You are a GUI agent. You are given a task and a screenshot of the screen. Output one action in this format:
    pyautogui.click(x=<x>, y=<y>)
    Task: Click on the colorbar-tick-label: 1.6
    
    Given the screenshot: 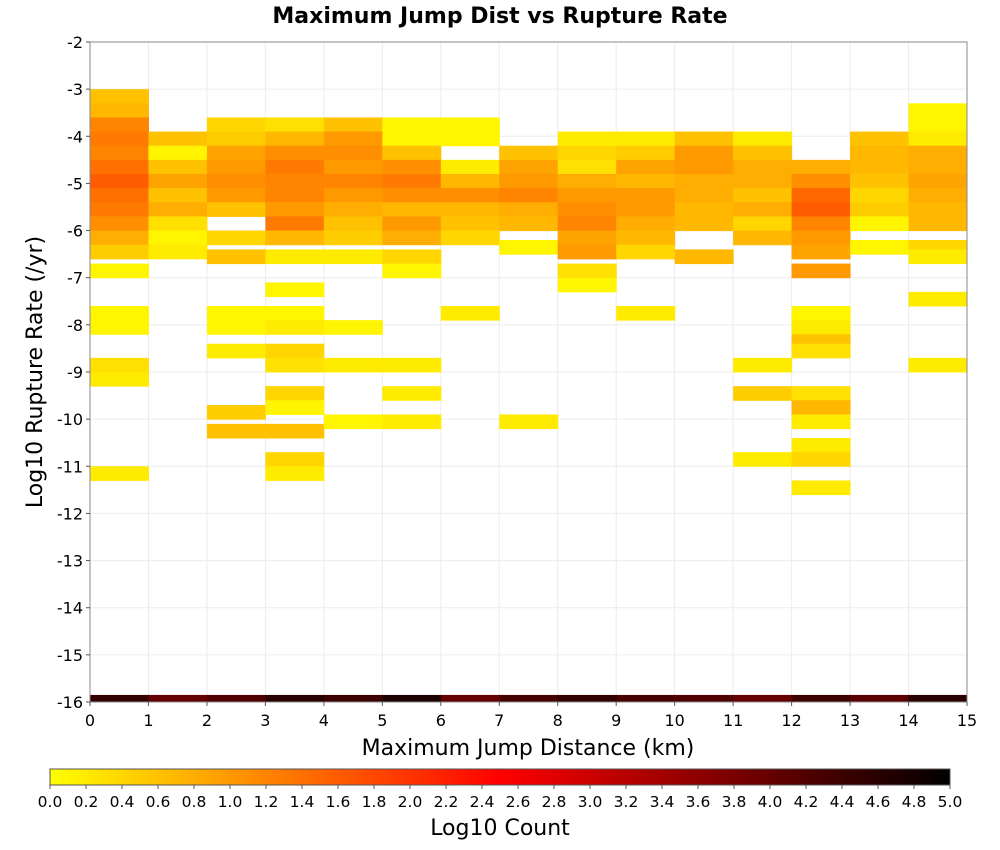 What is the action you would take?
    pyautogui.click(x=338, y=802)
    